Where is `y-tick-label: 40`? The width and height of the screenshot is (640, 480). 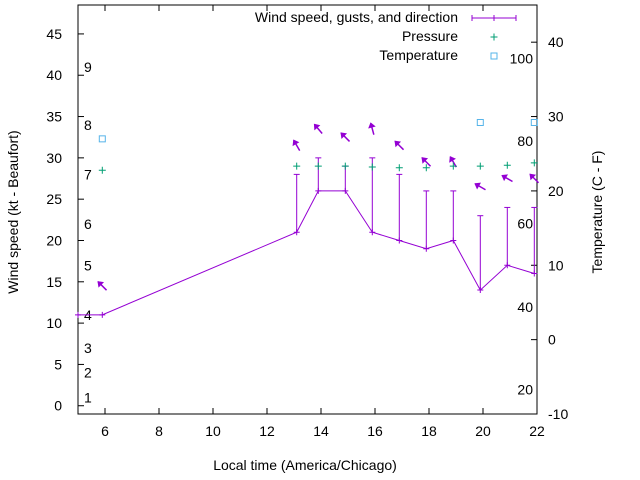
y-tick-label: 40 is located at coordinates (54, 75).